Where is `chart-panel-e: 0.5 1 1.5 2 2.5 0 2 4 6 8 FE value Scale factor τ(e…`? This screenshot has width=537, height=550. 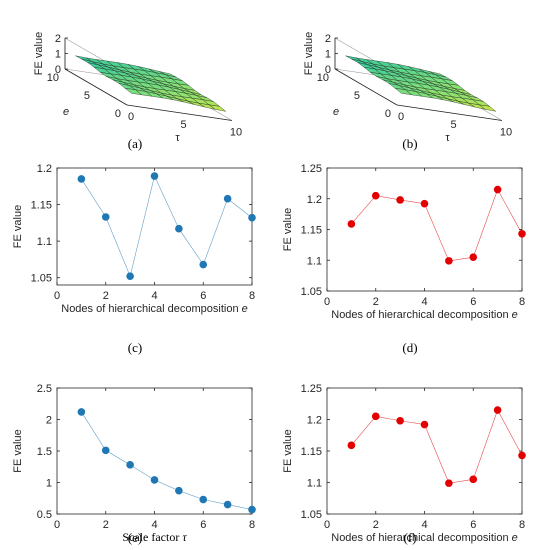 chart-panel-e: 0.5 1 1.5 2 2.5 0 2 4 6 8 FE value Scale factor τ(e… is located at coordinates (134, 464).